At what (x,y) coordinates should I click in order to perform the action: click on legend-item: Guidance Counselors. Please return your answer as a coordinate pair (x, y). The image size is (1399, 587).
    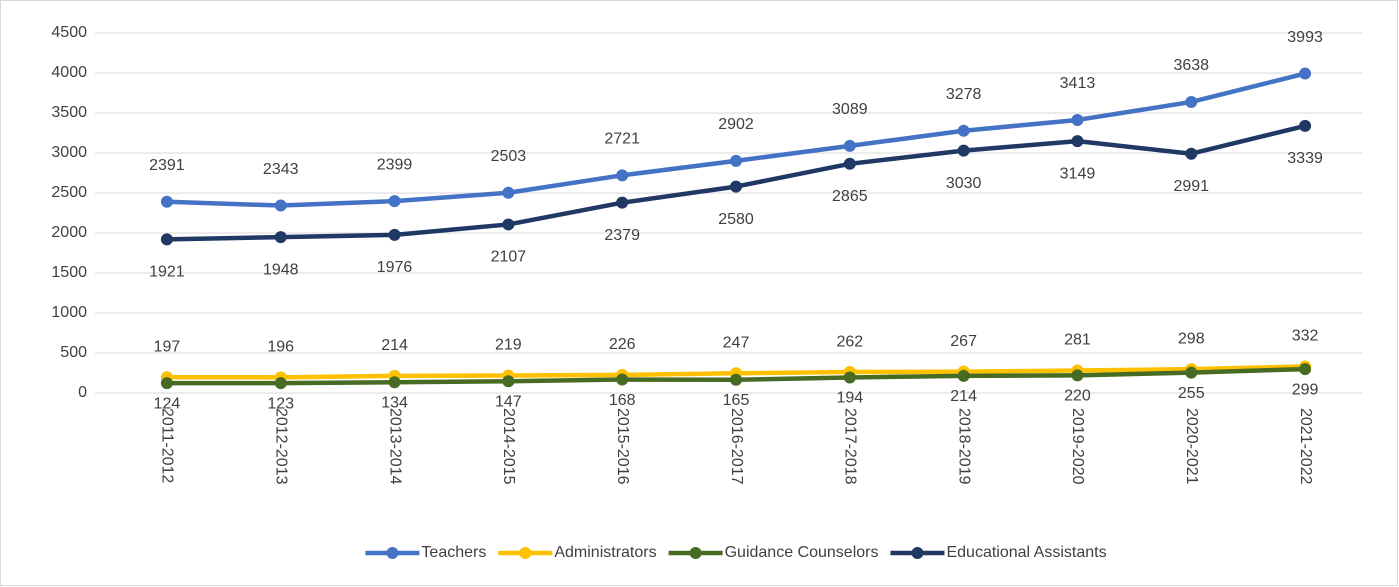
    Looking at the image, I should click on (773, 552).